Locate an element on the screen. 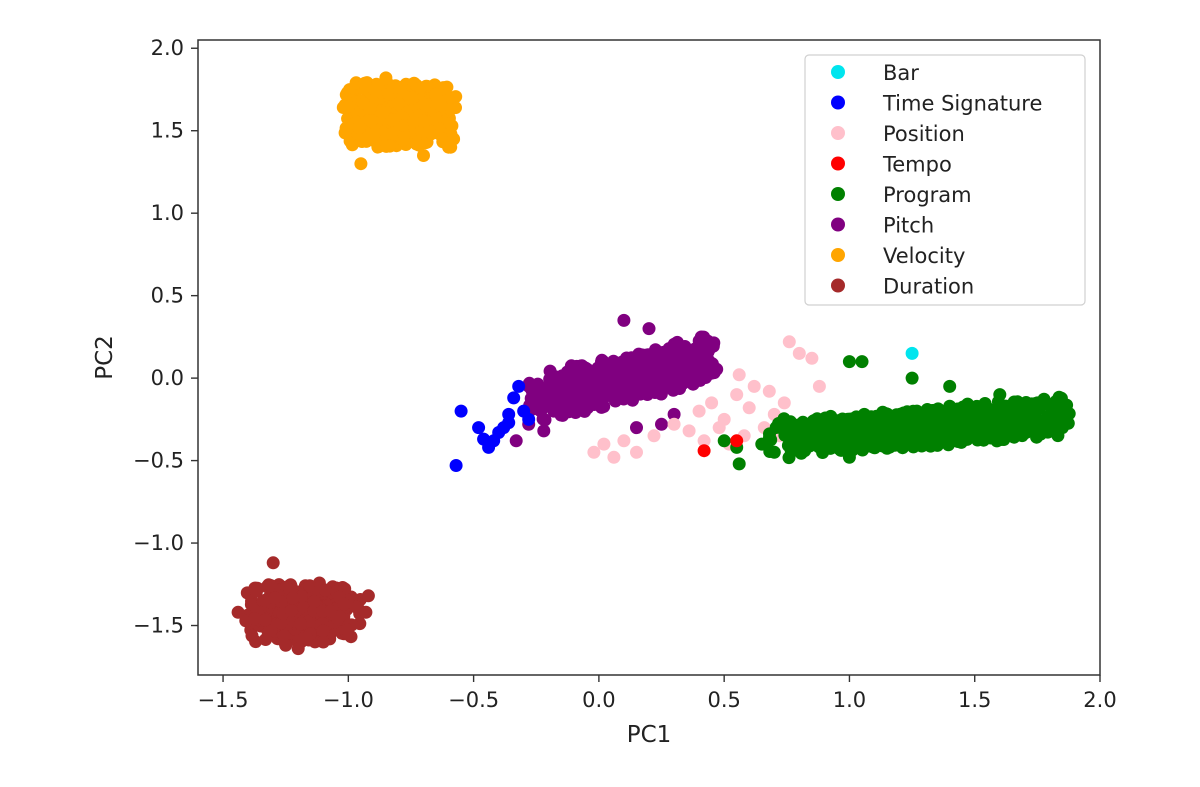  series-duration is located at coordinates (303, 606).